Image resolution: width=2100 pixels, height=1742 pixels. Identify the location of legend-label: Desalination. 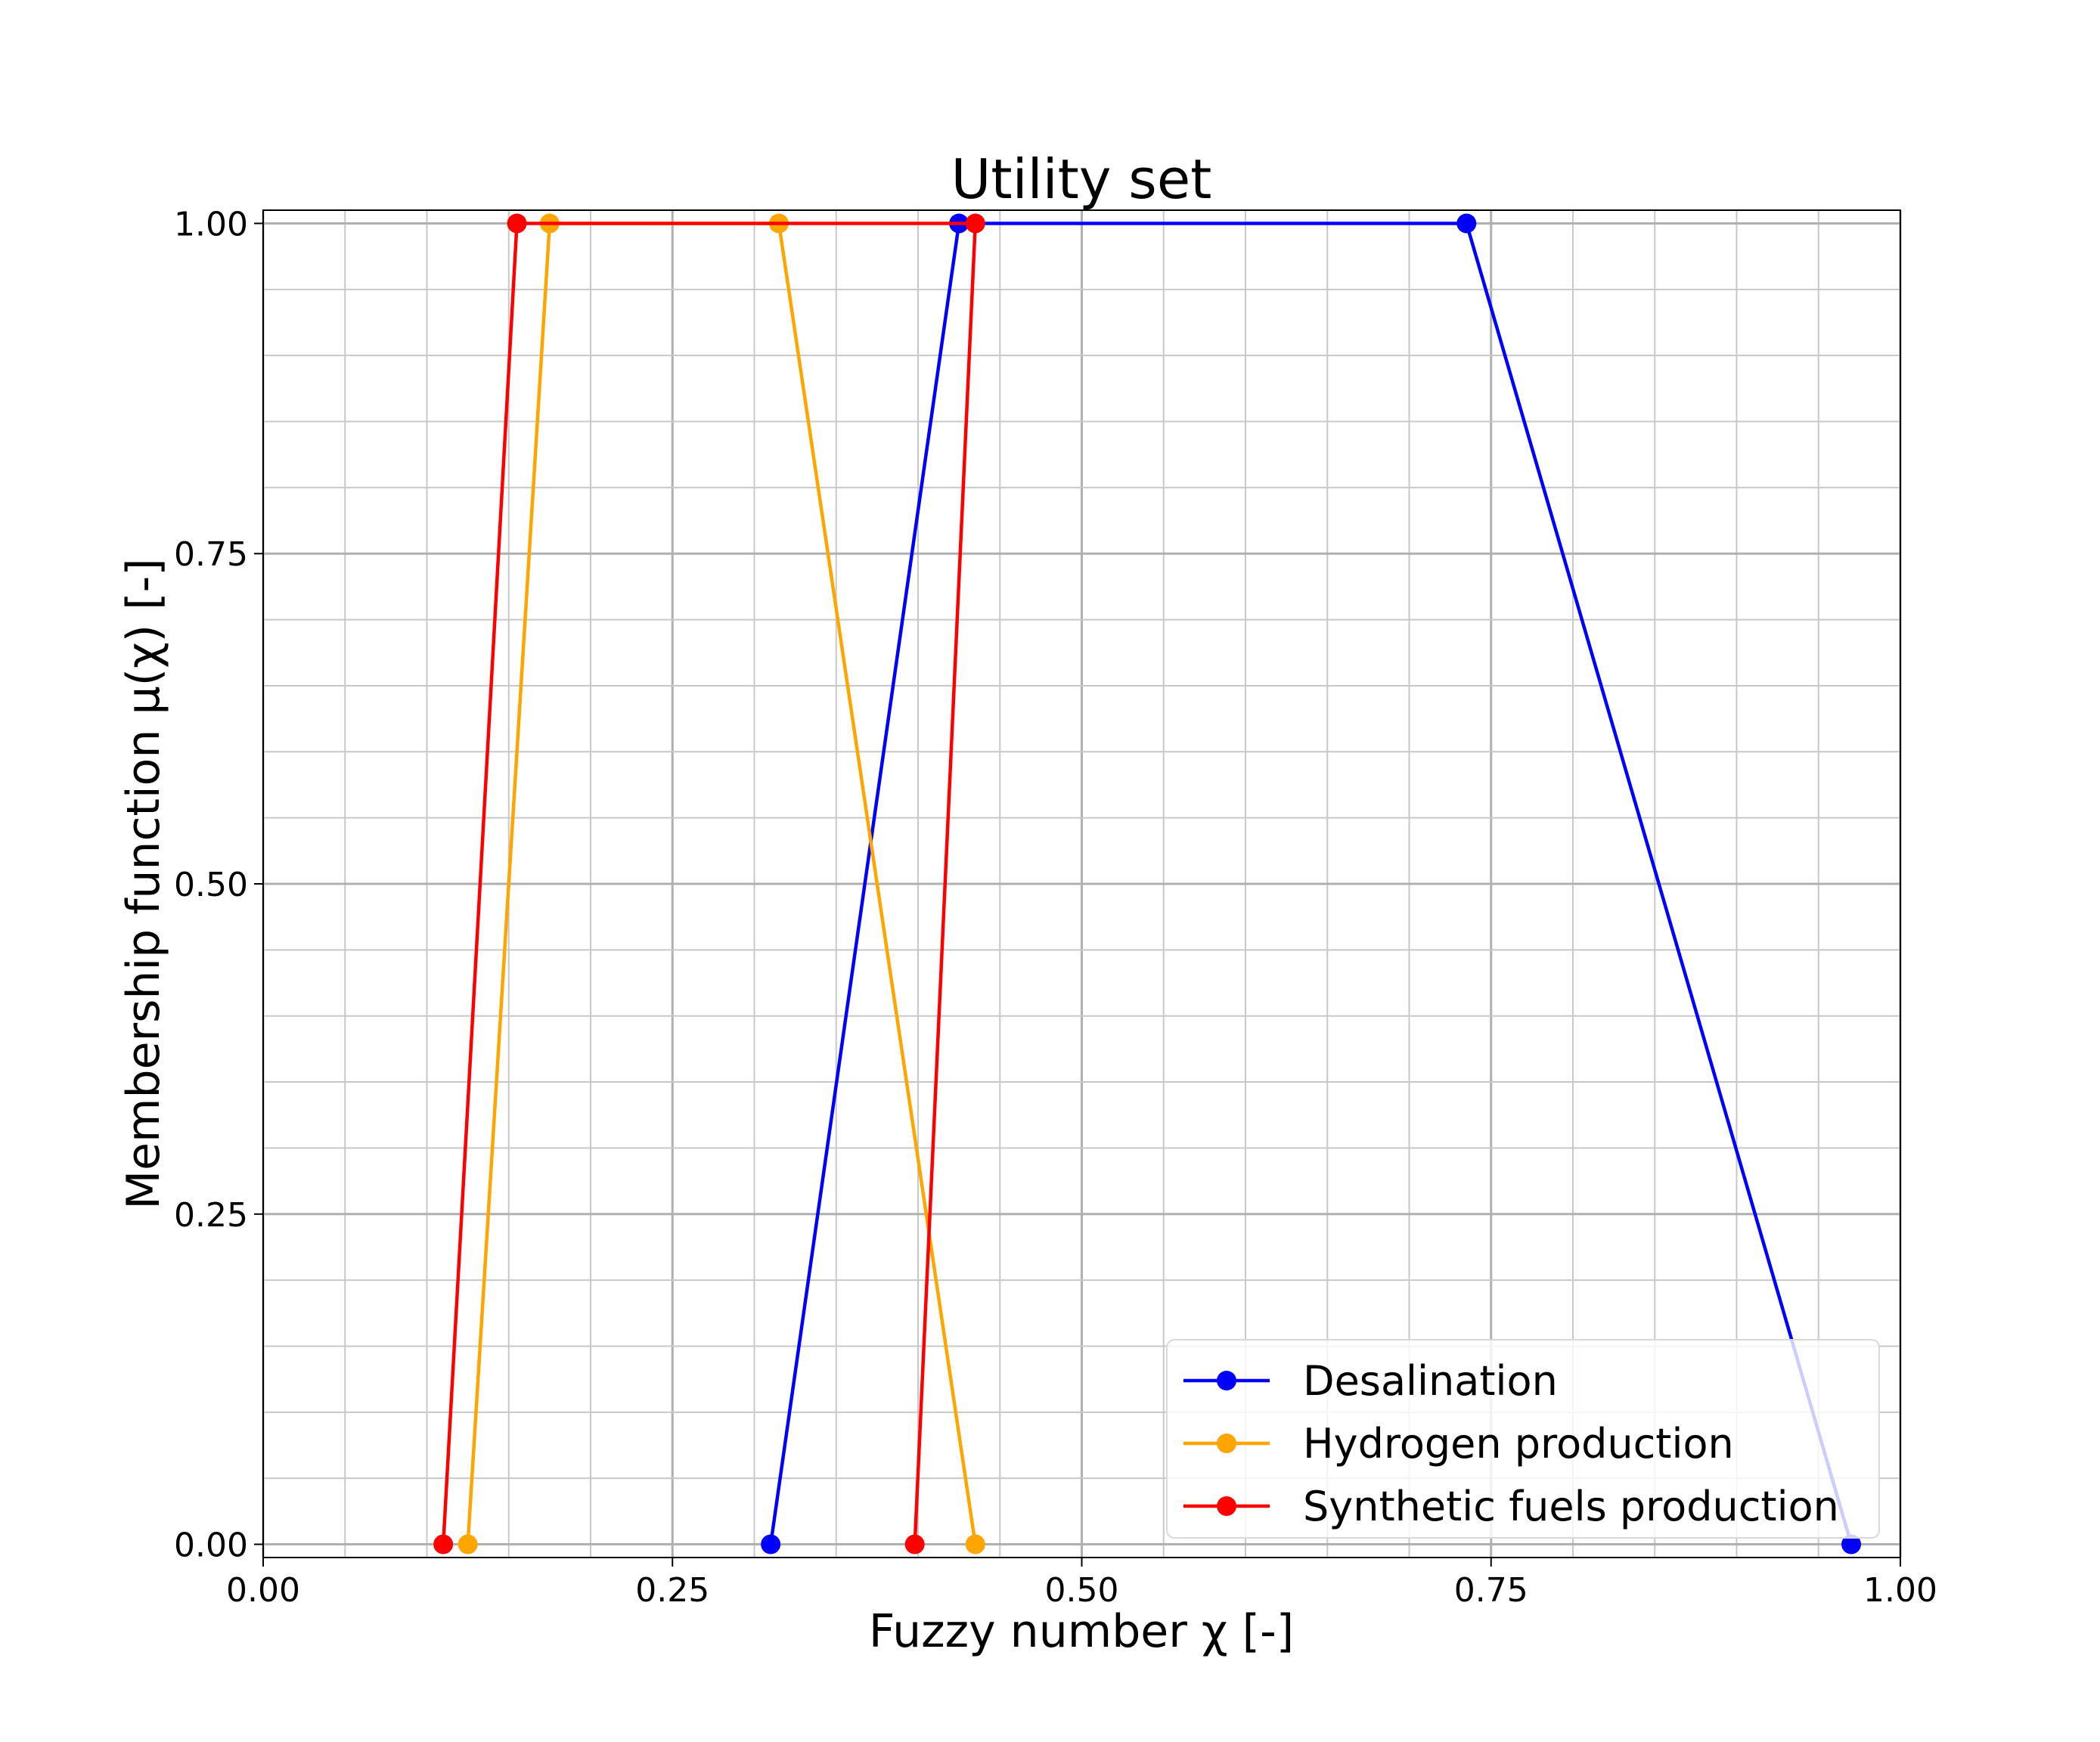
(1430, 1381).